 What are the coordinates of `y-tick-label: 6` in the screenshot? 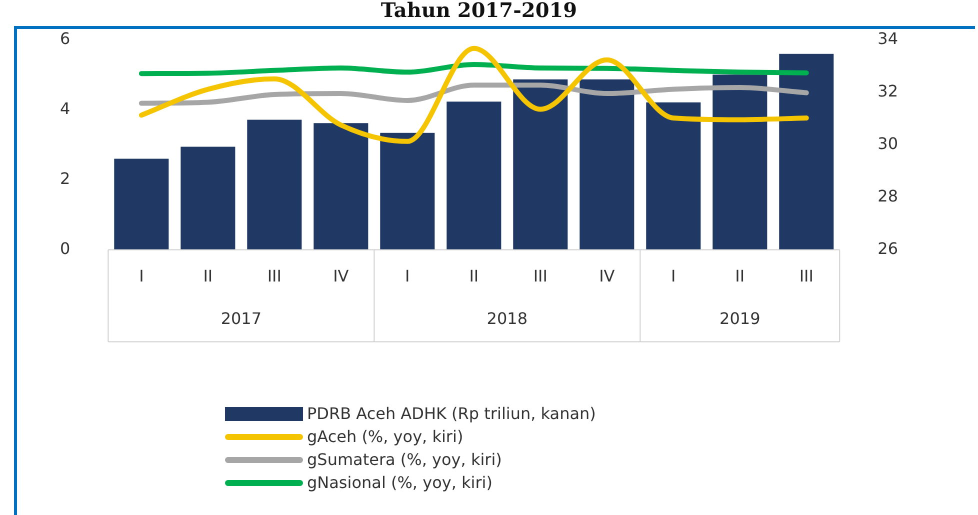 It's located at (65, 38).